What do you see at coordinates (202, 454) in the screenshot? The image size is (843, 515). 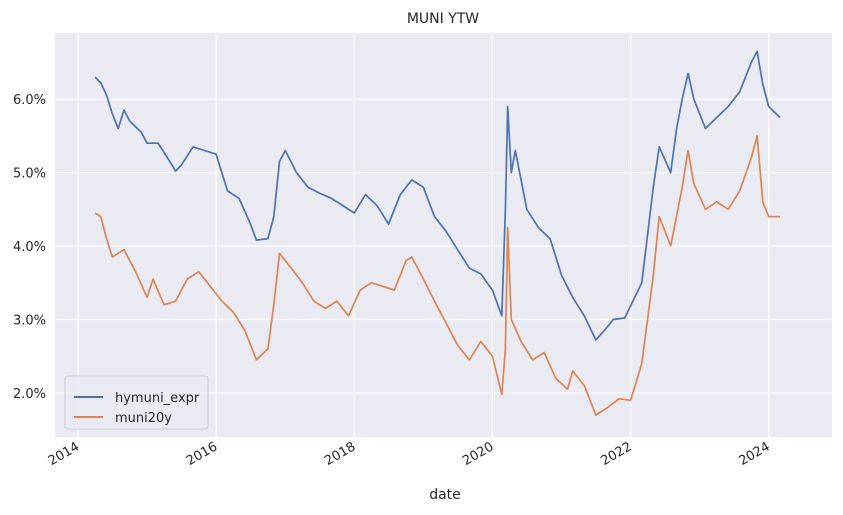 I see `x-tick-label: 2016` at bounding box center [202, 454].